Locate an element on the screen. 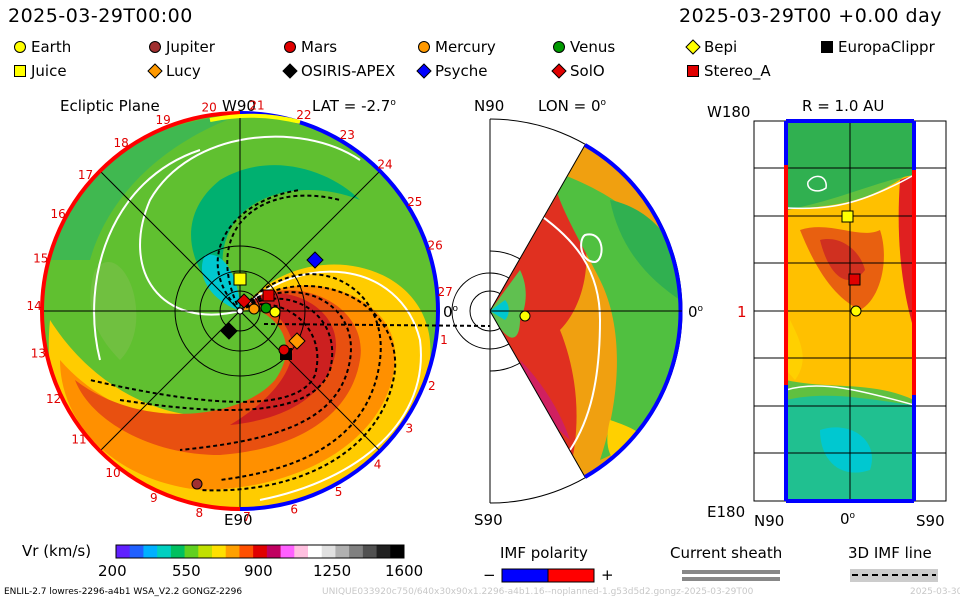 Image resolution: width=960 pixels, height=600 pixels. legend-item-label: Mercury is located at coordinates (465, 47).